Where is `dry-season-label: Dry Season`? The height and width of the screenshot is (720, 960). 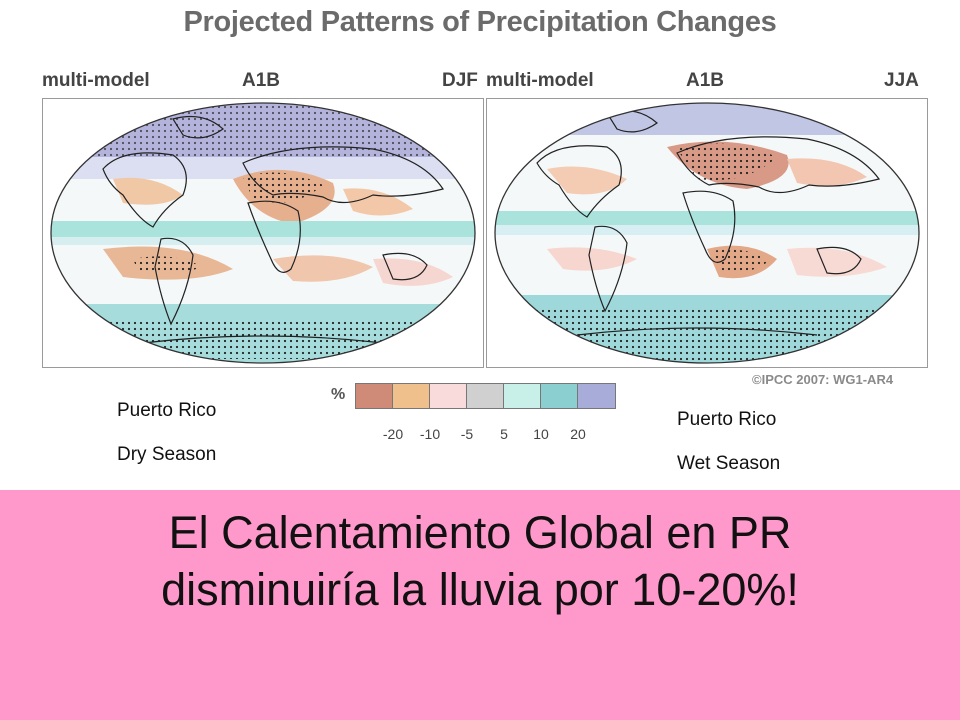 dry-season-label: Dry Season is located at coordinates (167, 454).